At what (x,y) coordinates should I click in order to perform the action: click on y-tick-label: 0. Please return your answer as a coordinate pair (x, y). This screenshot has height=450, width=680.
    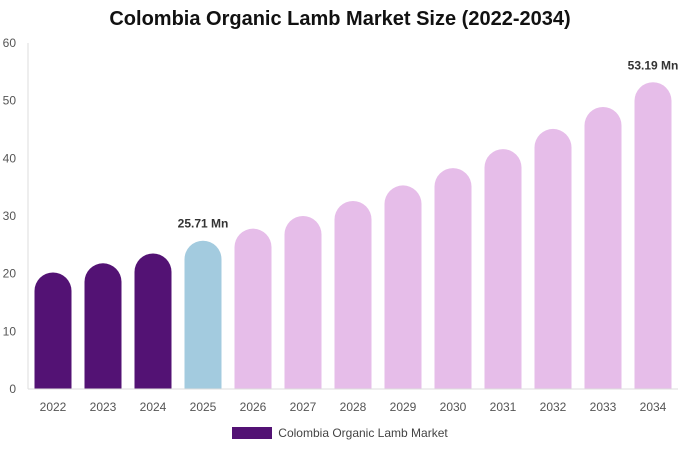
    Looking at the image, I should click on (12, 389).